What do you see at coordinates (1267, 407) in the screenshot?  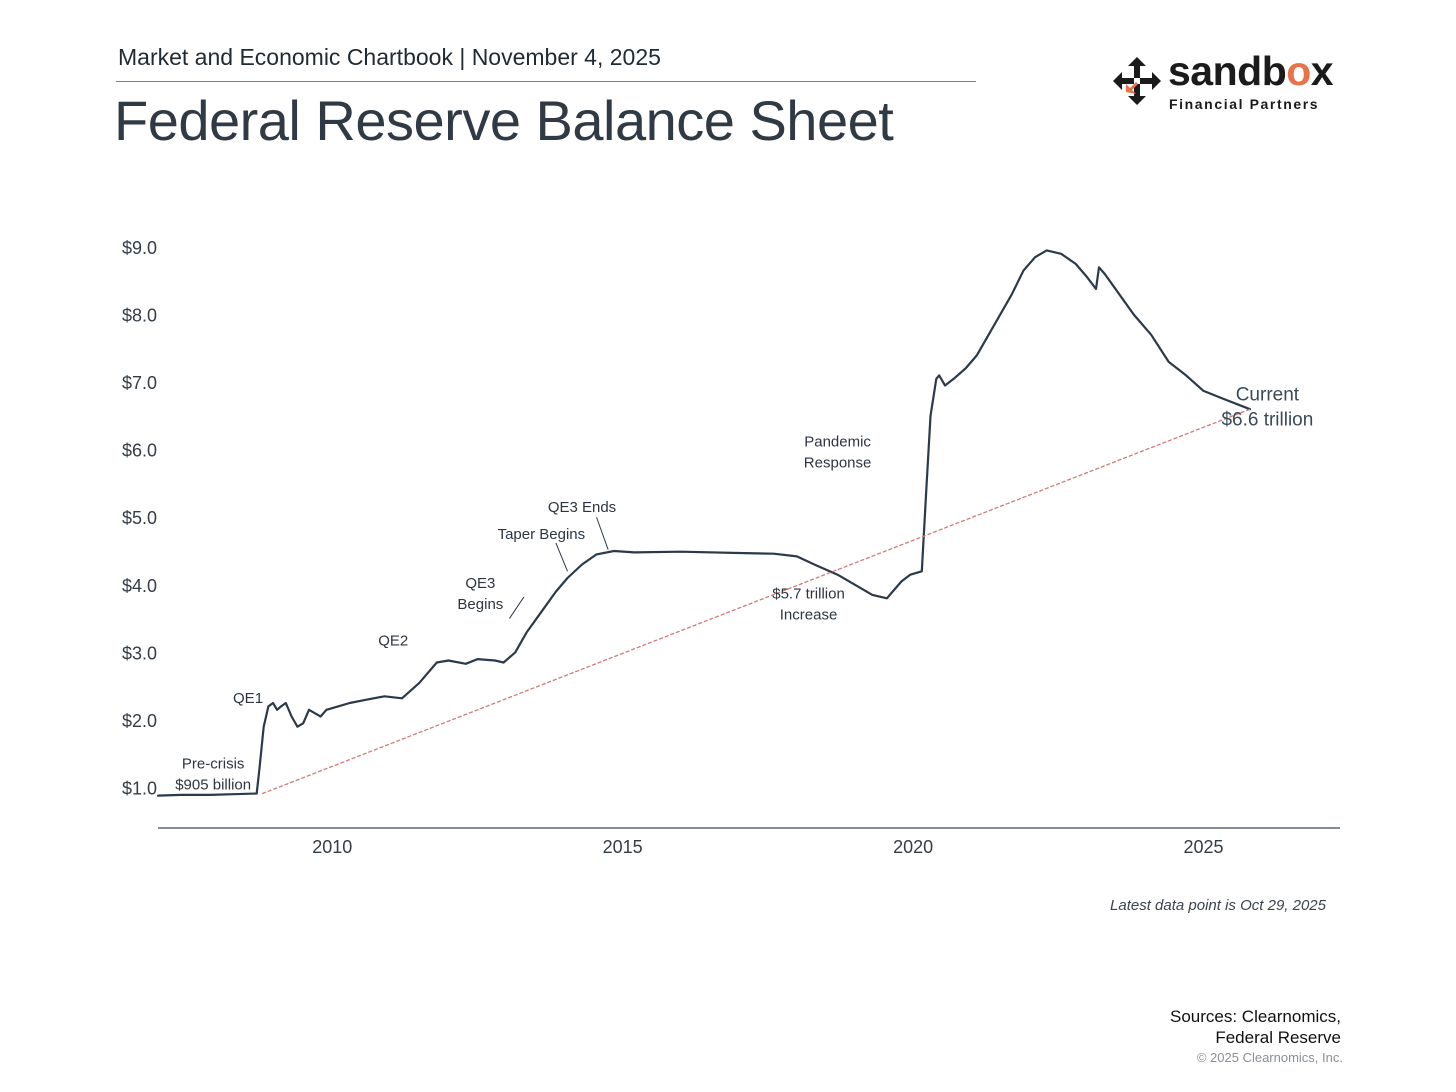 I see `chart-annotation: Current $6.6 trillion` at bounding box center [1267, 407].